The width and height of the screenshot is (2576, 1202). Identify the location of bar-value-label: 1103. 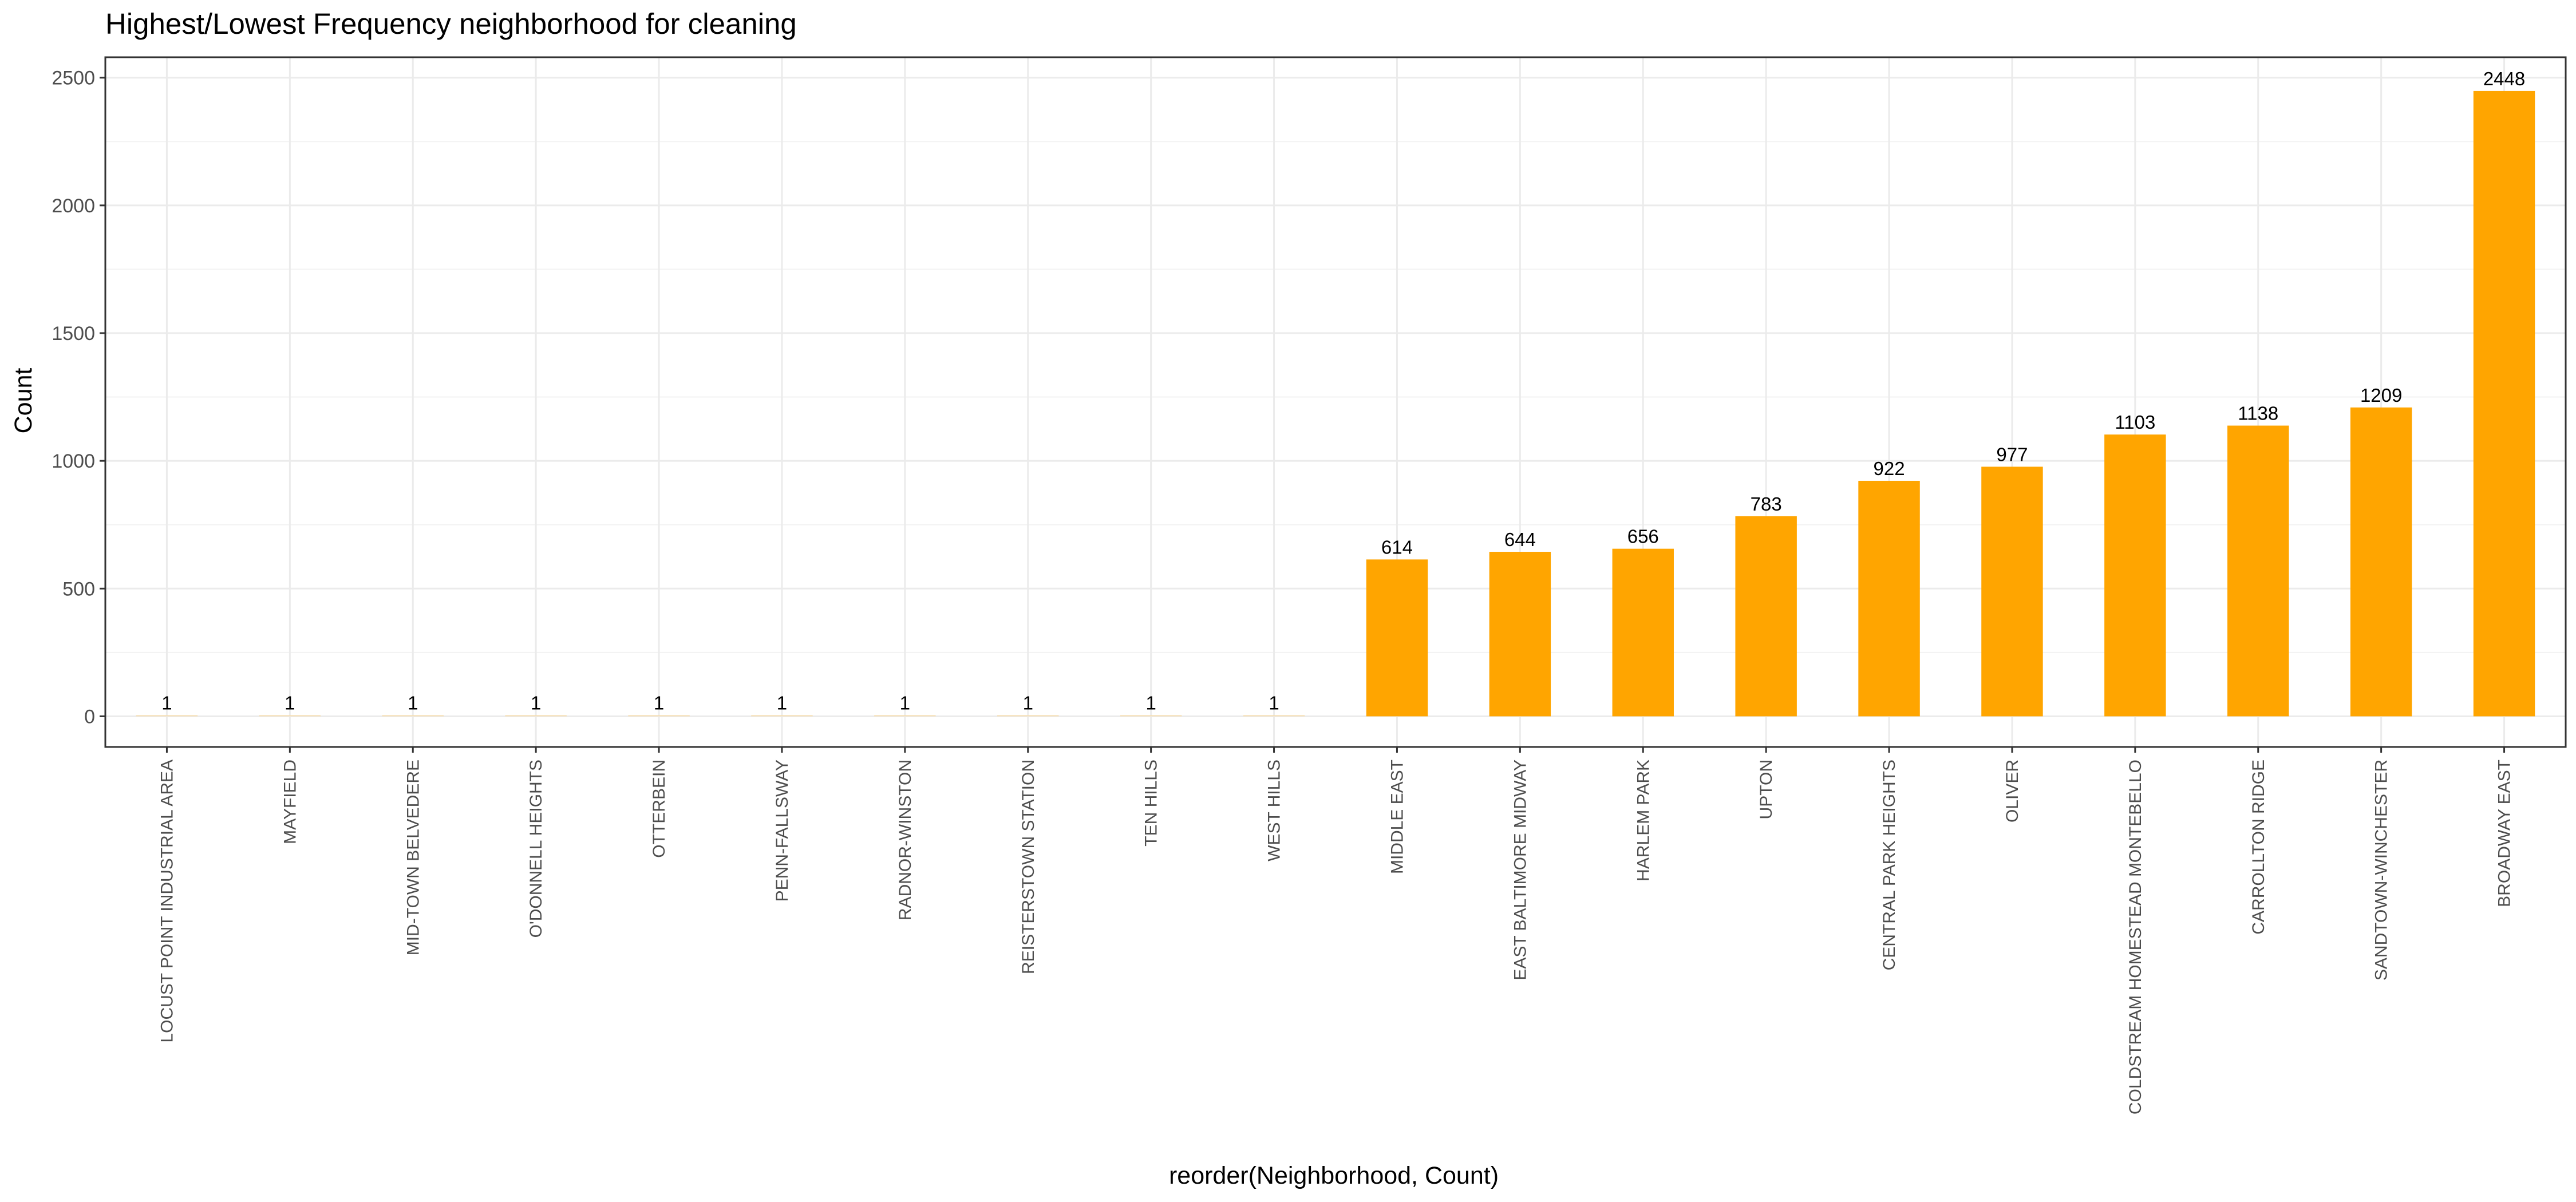
(2135, 423).